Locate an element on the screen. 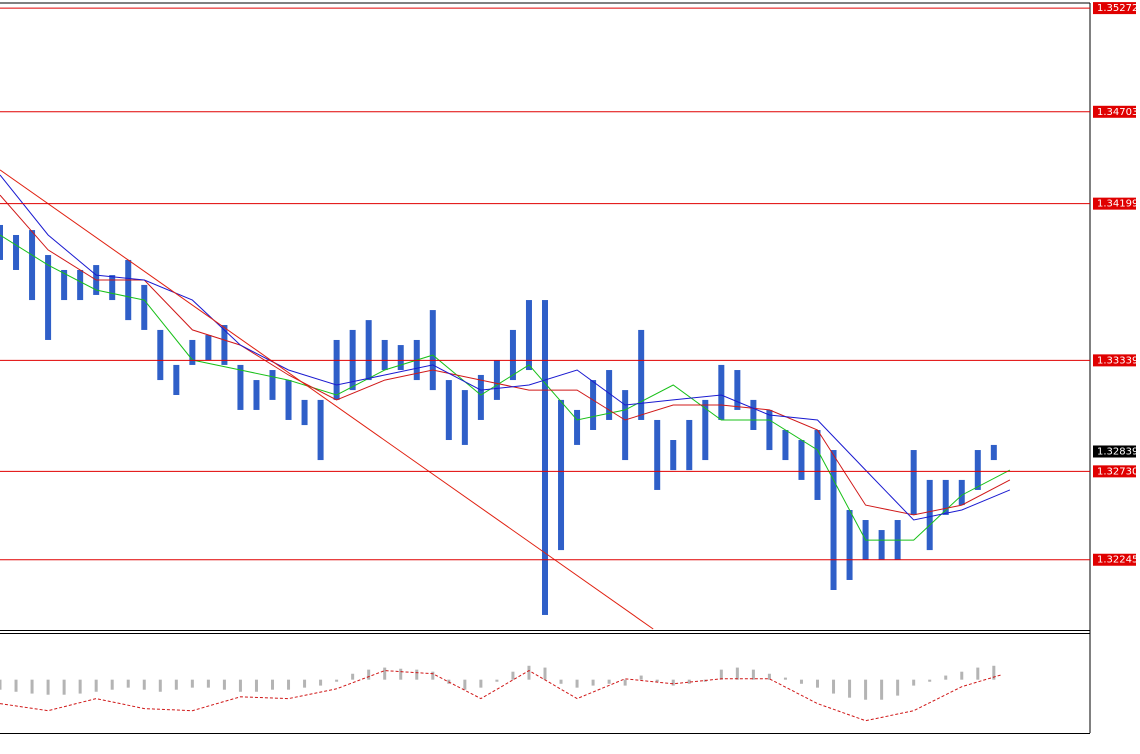 The image size is (1140, 754). current-price-box is located at coordinates (1114, 451).